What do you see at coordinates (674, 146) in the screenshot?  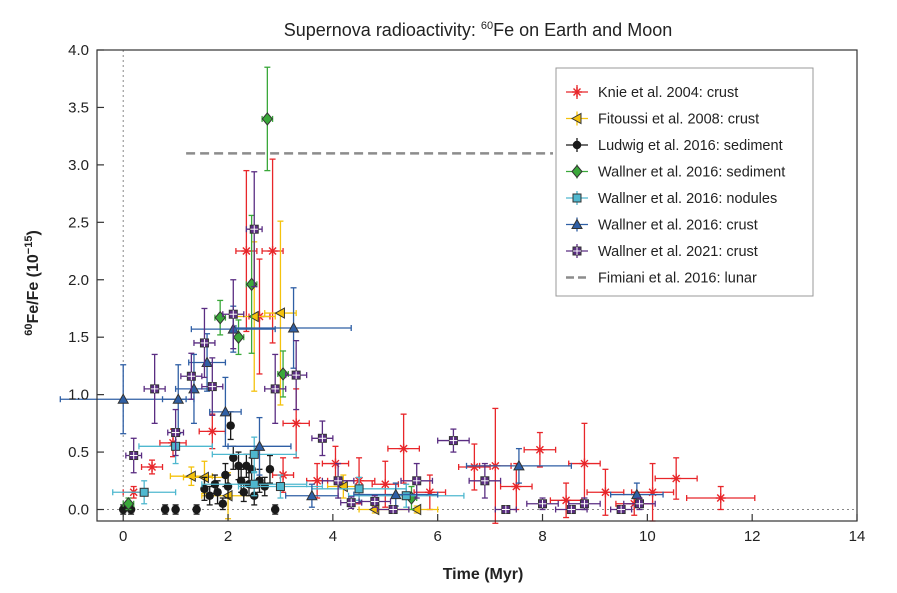 I see `legend-entry: Ludwig et al. 2016: sediment` at bounding box center [674, 146].